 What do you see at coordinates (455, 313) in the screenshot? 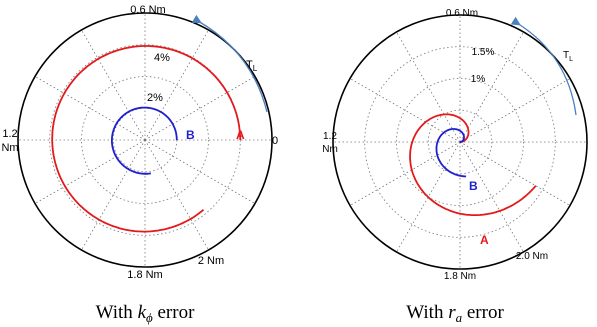
I see `caption-ra: With ra error` at bounding box center [455, 313].